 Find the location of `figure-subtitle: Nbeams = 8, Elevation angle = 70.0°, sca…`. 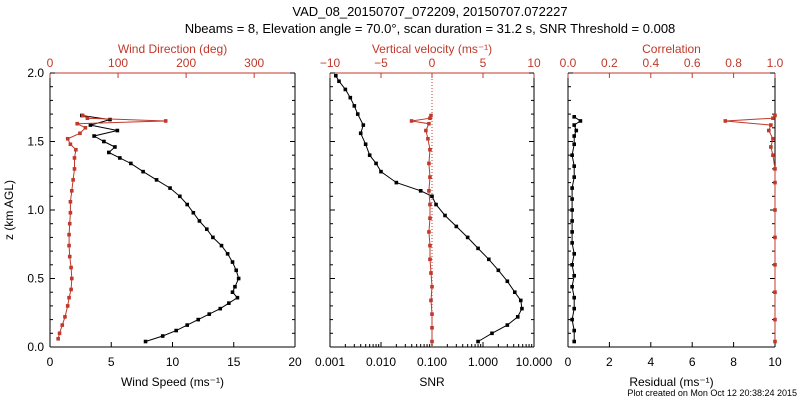

figure-subtitle: Nbeams = 8, Elevation angle = 70.0°, sca… is located at coordinates (430, 28).